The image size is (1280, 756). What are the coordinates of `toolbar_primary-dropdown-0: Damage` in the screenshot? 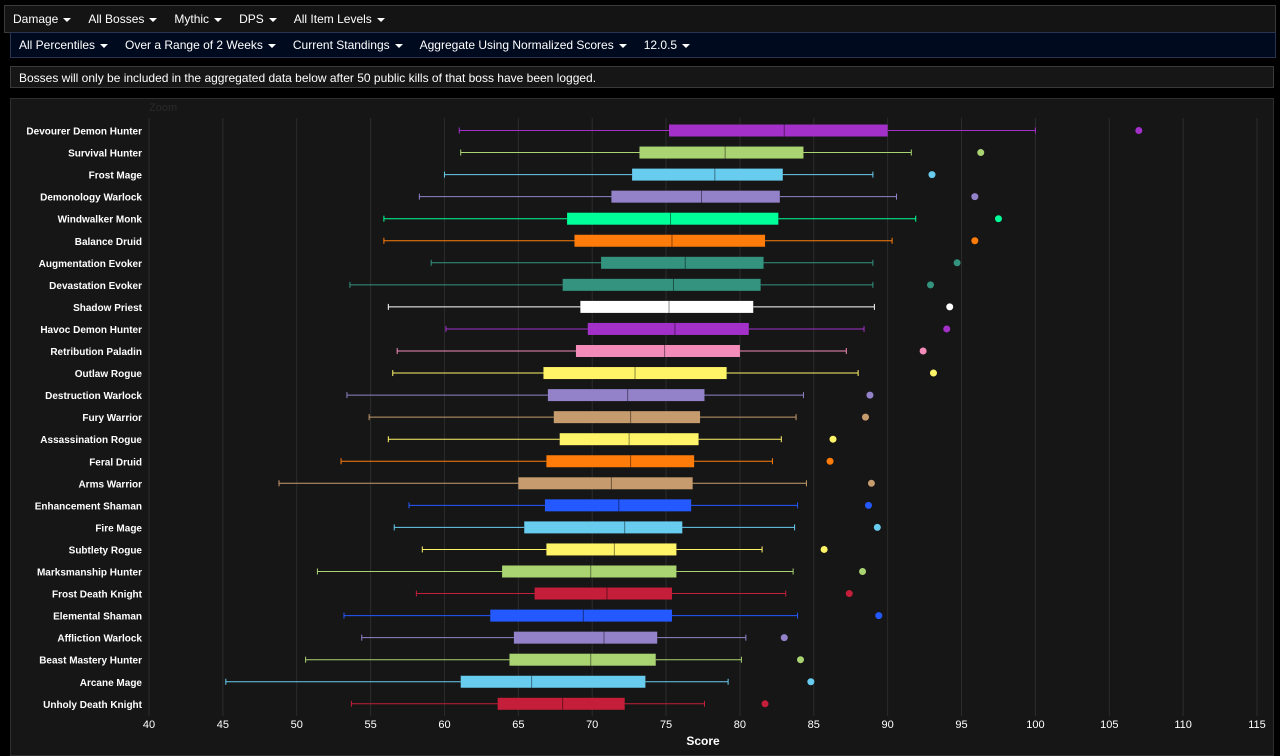 It's located at (42, 19).